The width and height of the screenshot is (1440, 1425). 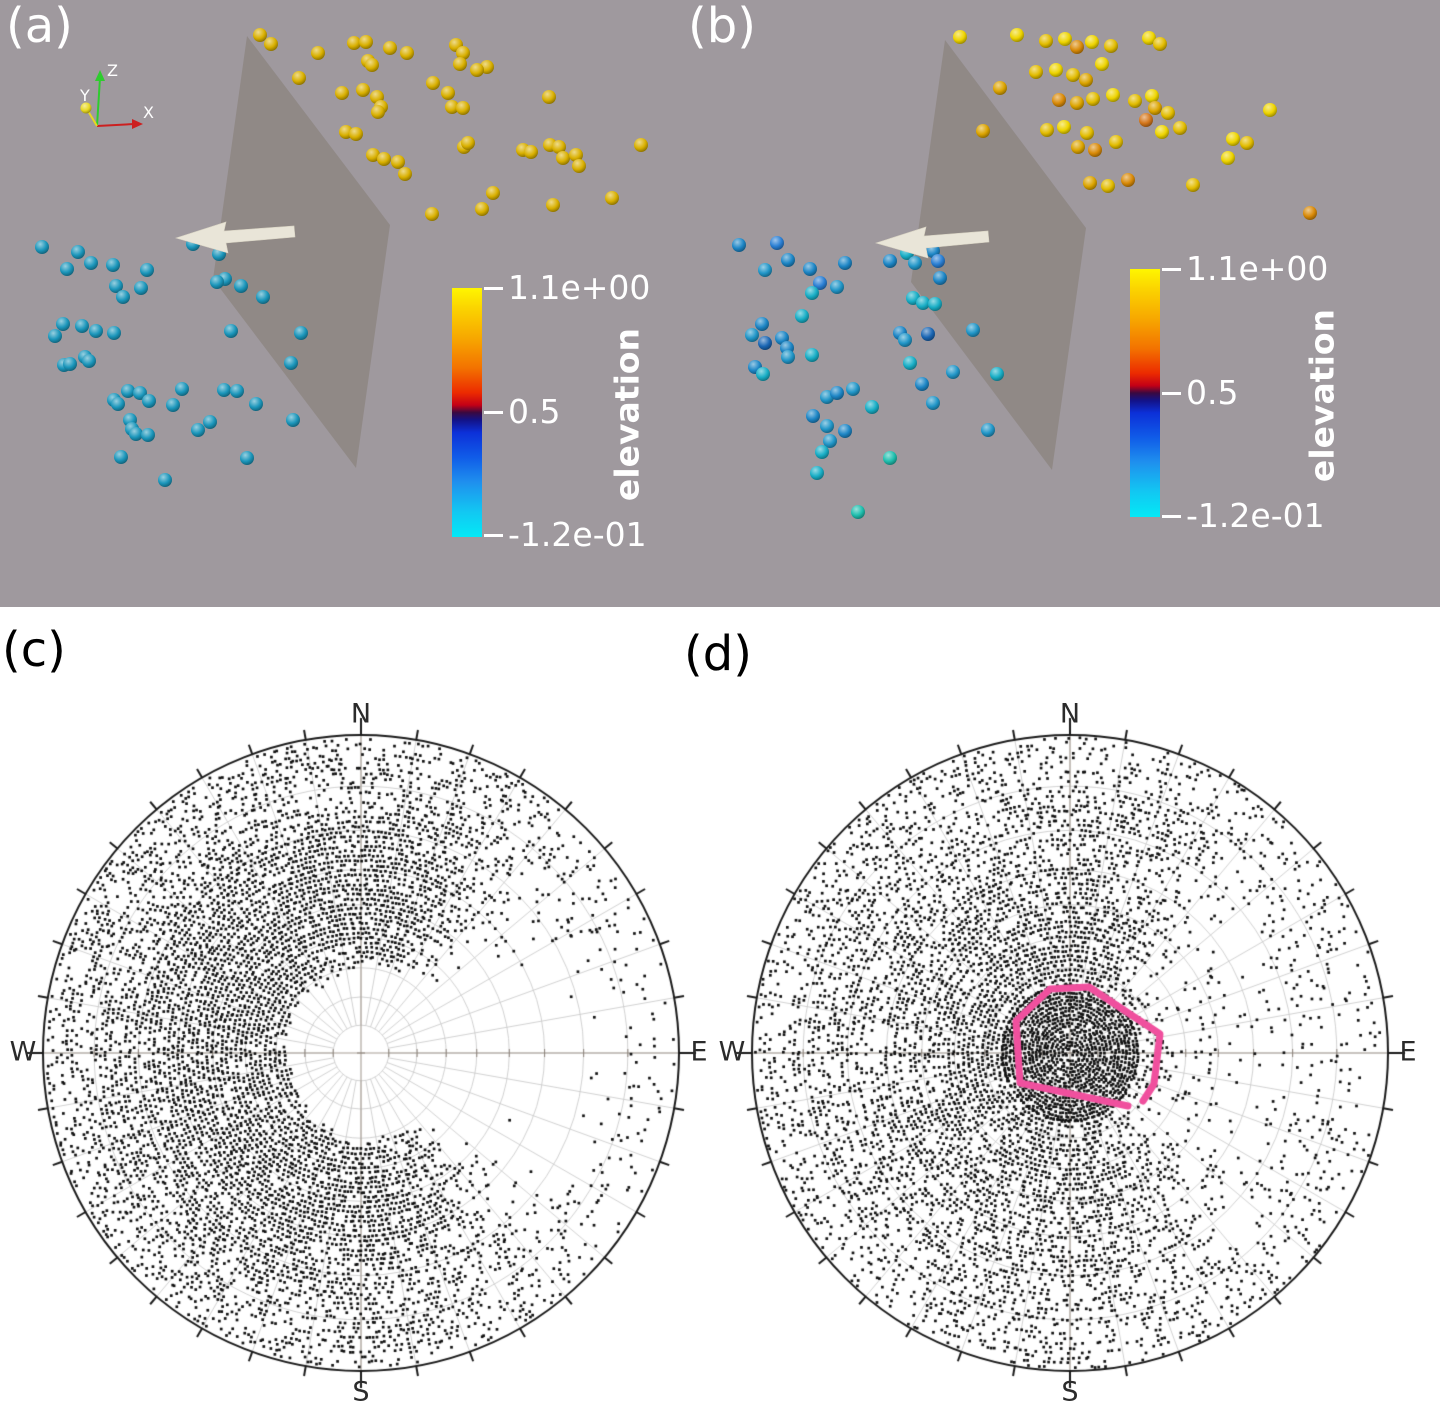 I want to click on panel-a-scene: Z X Y, so click(x=341, y=257).